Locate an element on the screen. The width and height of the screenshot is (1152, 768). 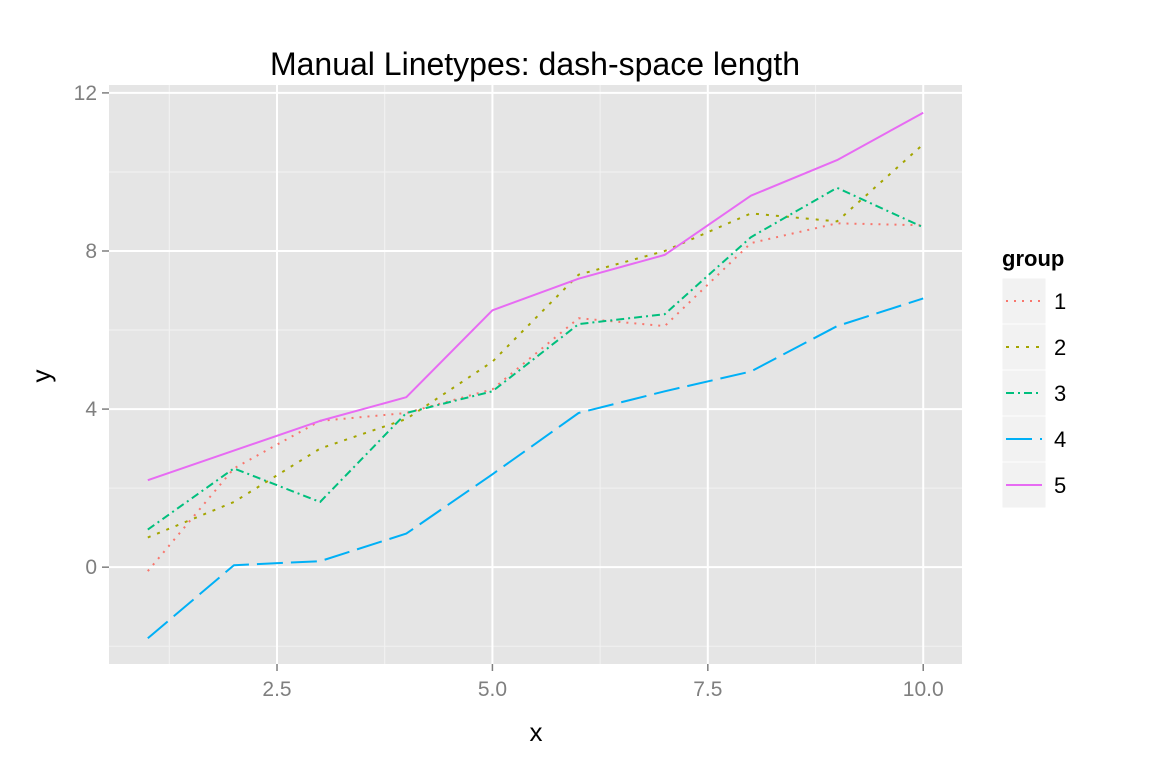
legend-items: 1 2 3 4 5 is located at coordinates (1033, 393).